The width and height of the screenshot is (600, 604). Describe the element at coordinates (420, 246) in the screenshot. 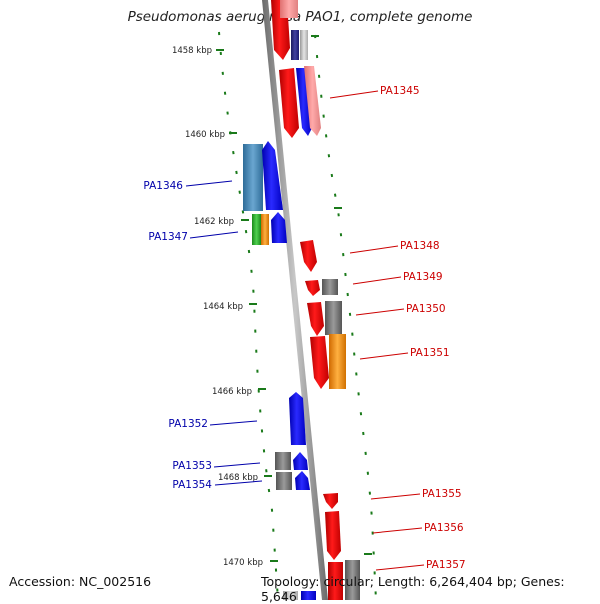

I see `gene-label: PA1348` at that location.